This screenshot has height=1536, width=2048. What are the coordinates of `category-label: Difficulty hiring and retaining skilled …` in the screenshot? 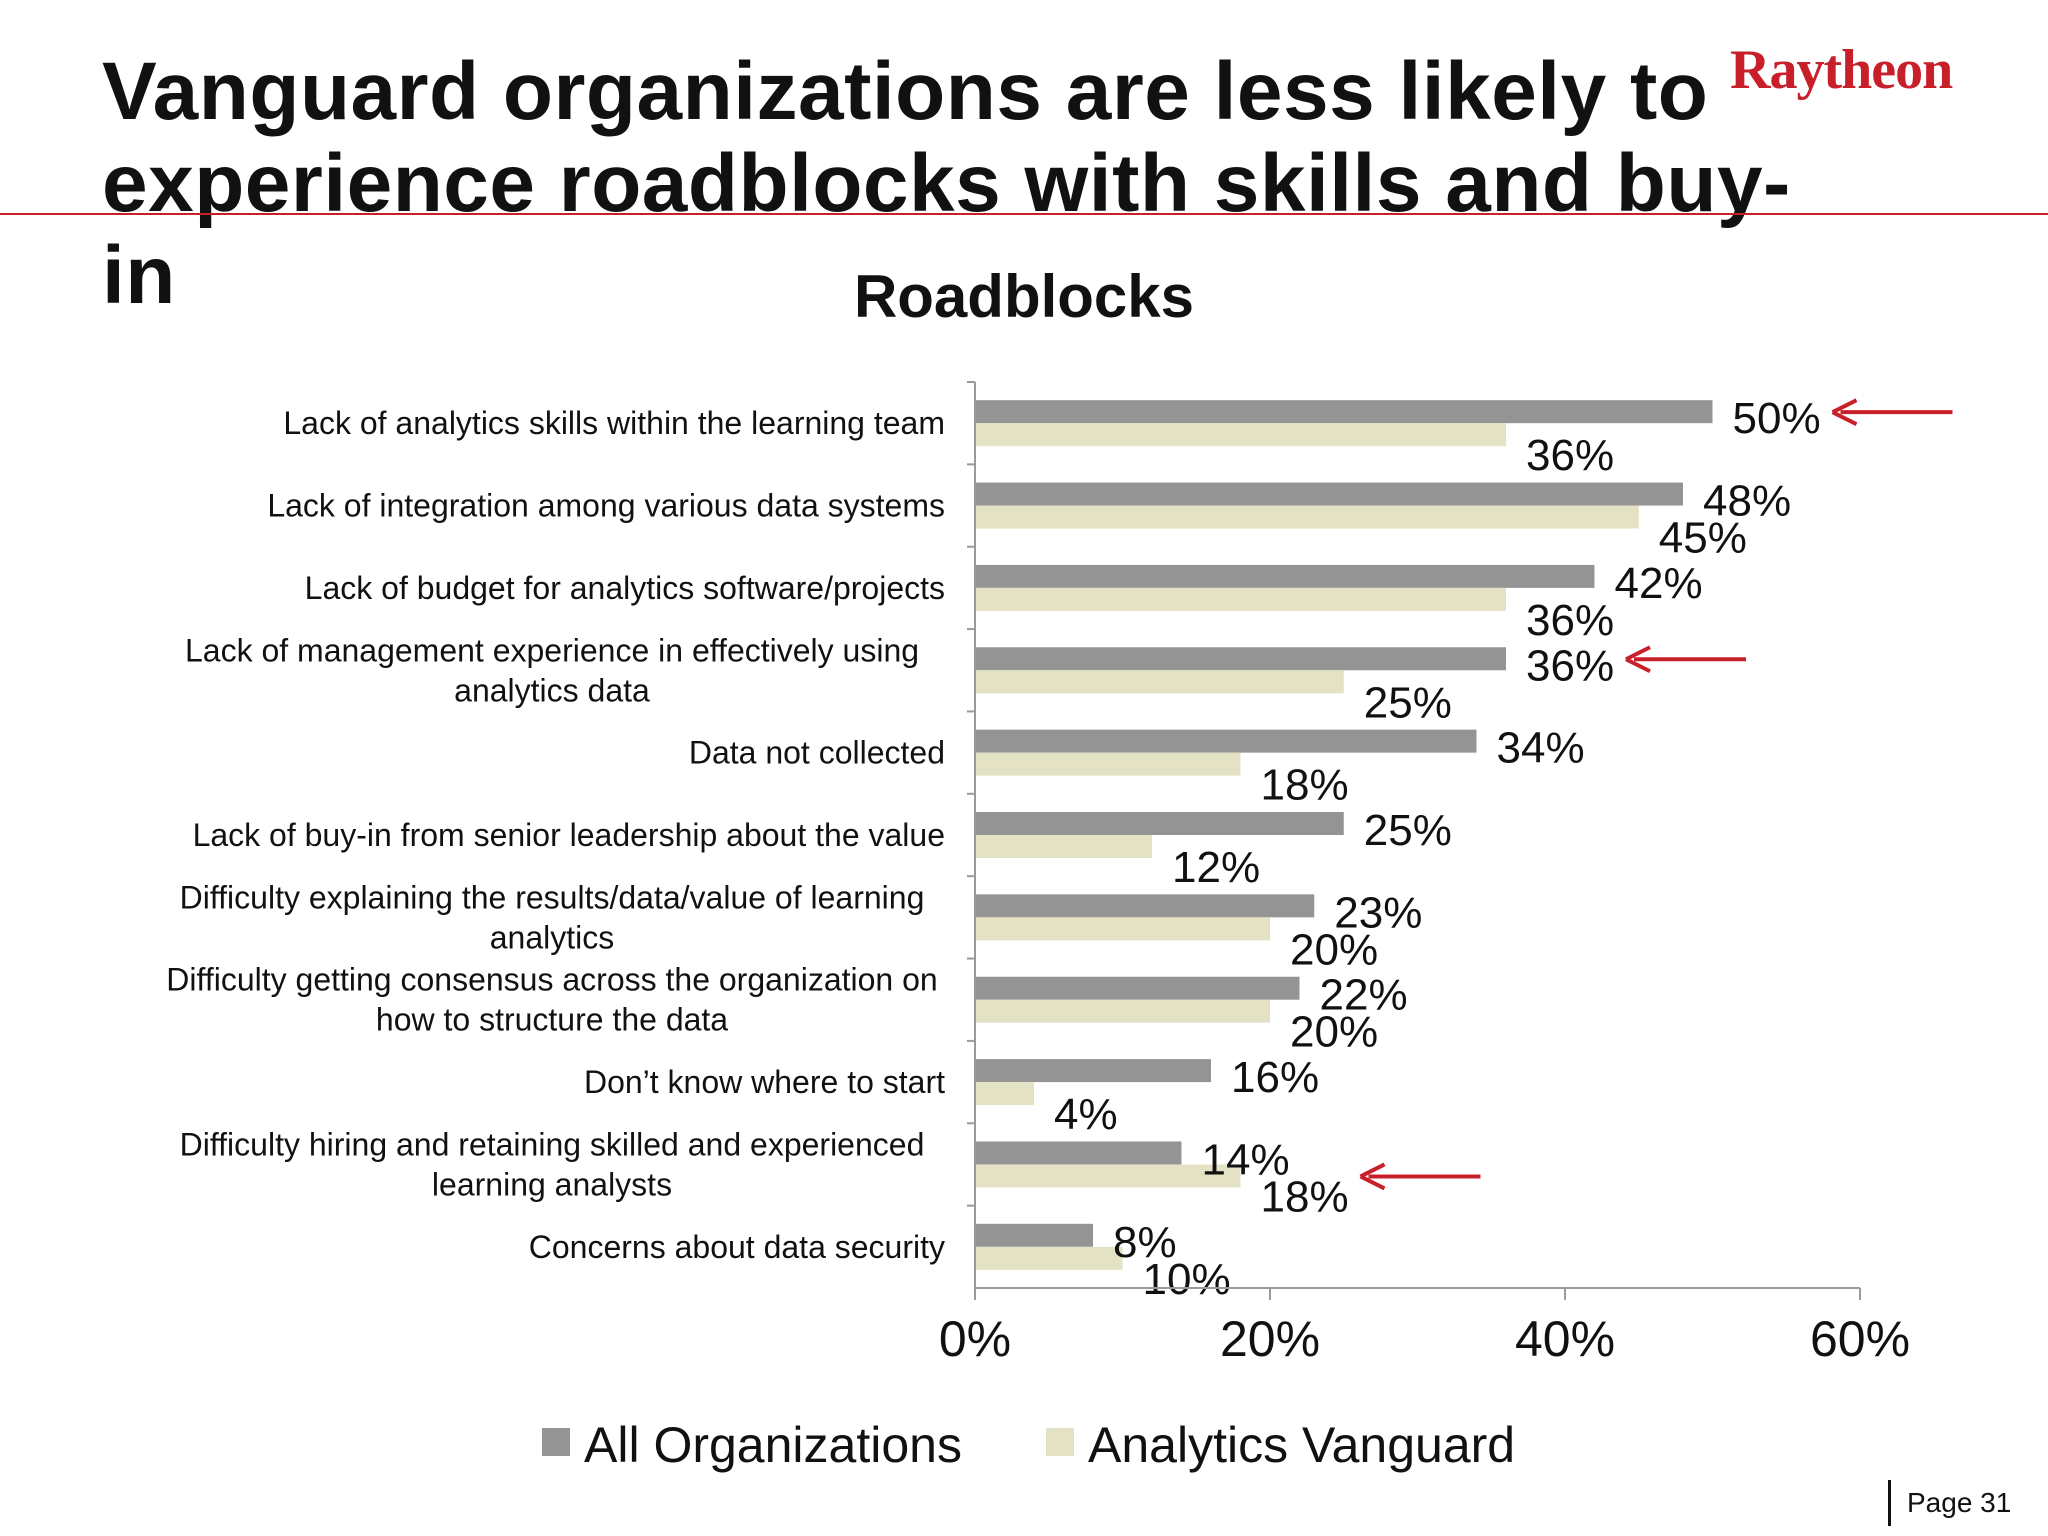 It's located at (552, 1164).